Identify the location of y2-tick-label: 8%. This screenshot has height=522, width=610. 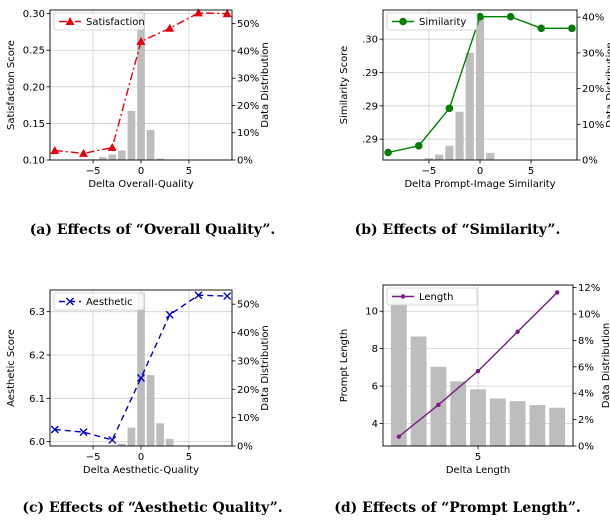
(586, 341).